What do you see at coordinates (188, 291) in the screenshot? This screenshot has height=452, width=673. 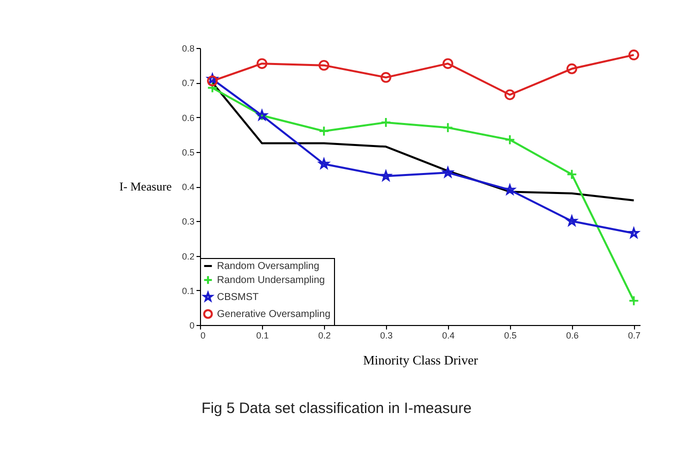 I see `y-tick-label: 0.1` at bounding box center [188, 291].